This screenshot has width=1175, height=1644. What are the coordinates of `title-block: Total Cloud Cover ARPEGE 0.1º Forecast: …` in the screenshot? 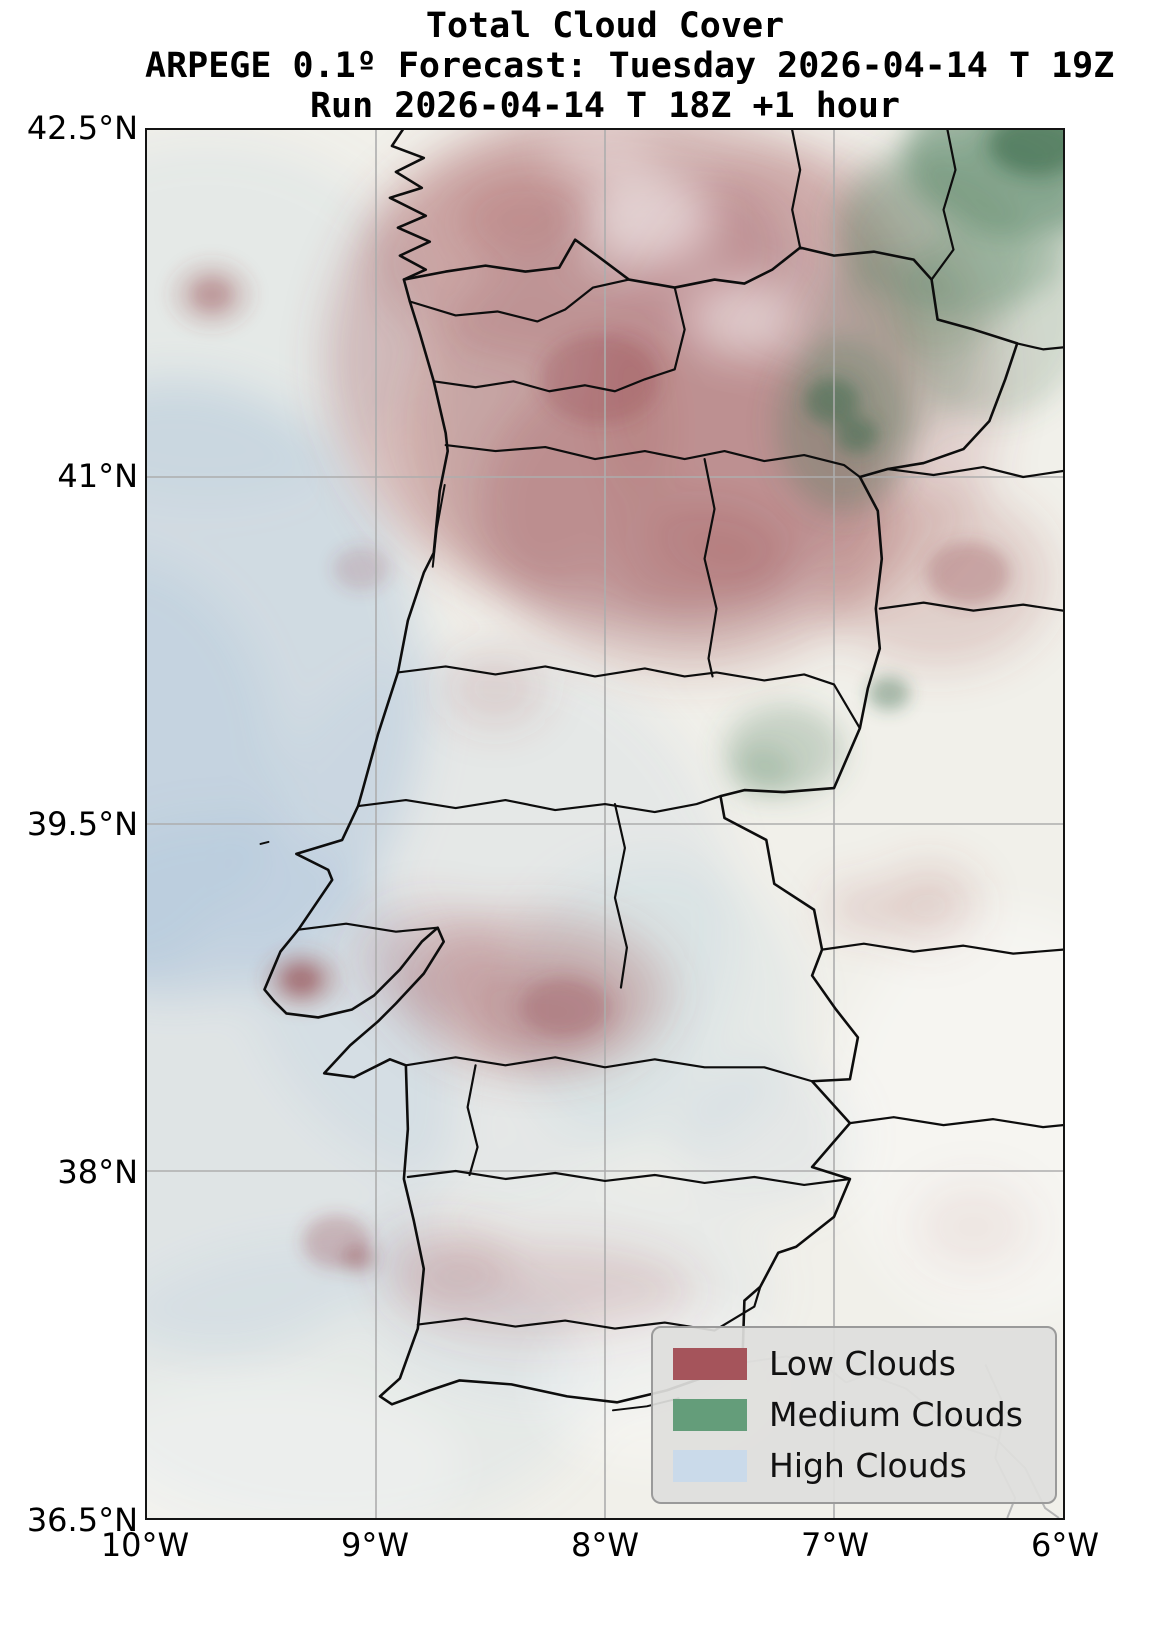 It's located at (630, 66).